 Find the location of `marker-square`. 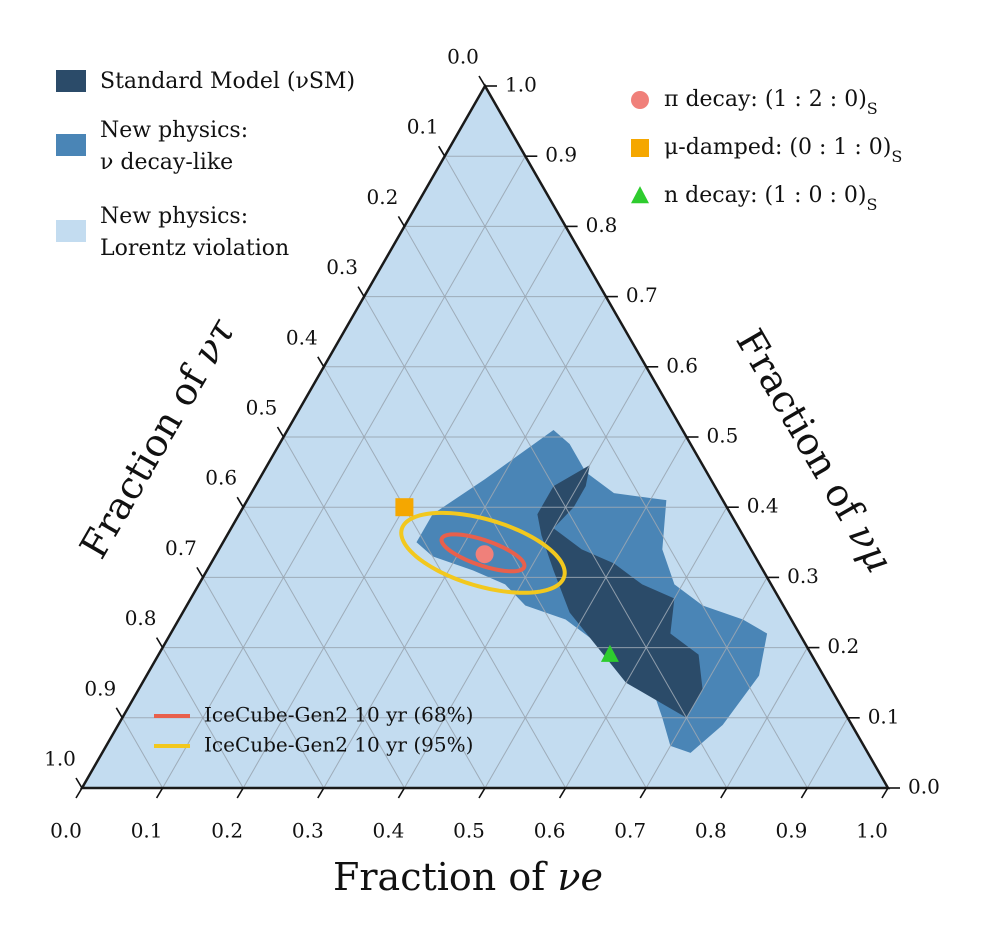

marker-square is located at coordinates (404, 507).